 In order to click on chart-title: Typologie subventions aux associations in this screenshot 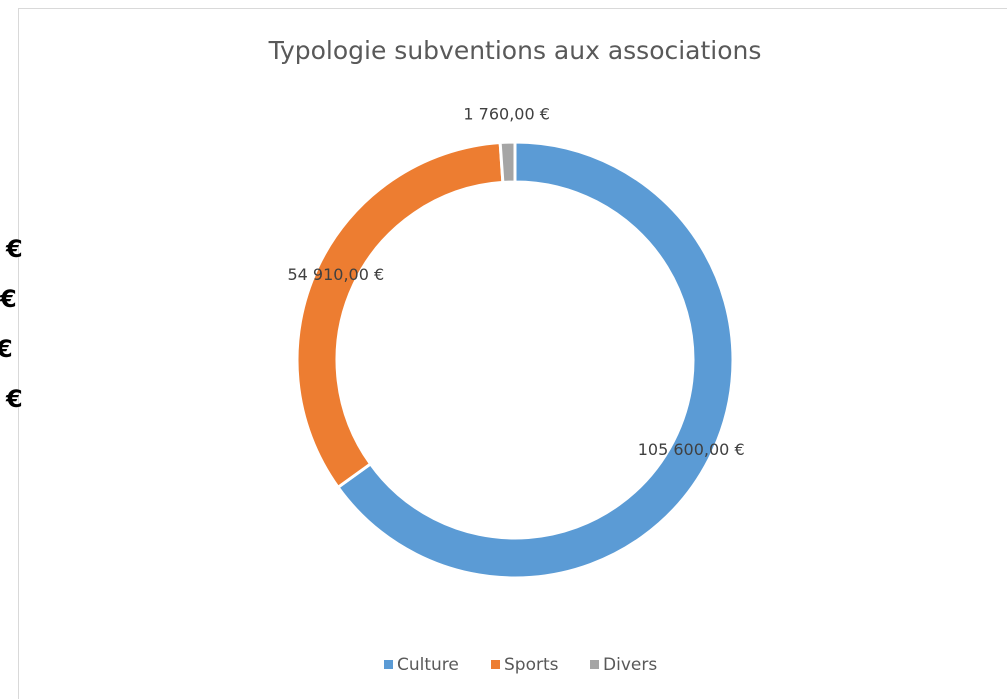, I will do `click(515, 50)`.